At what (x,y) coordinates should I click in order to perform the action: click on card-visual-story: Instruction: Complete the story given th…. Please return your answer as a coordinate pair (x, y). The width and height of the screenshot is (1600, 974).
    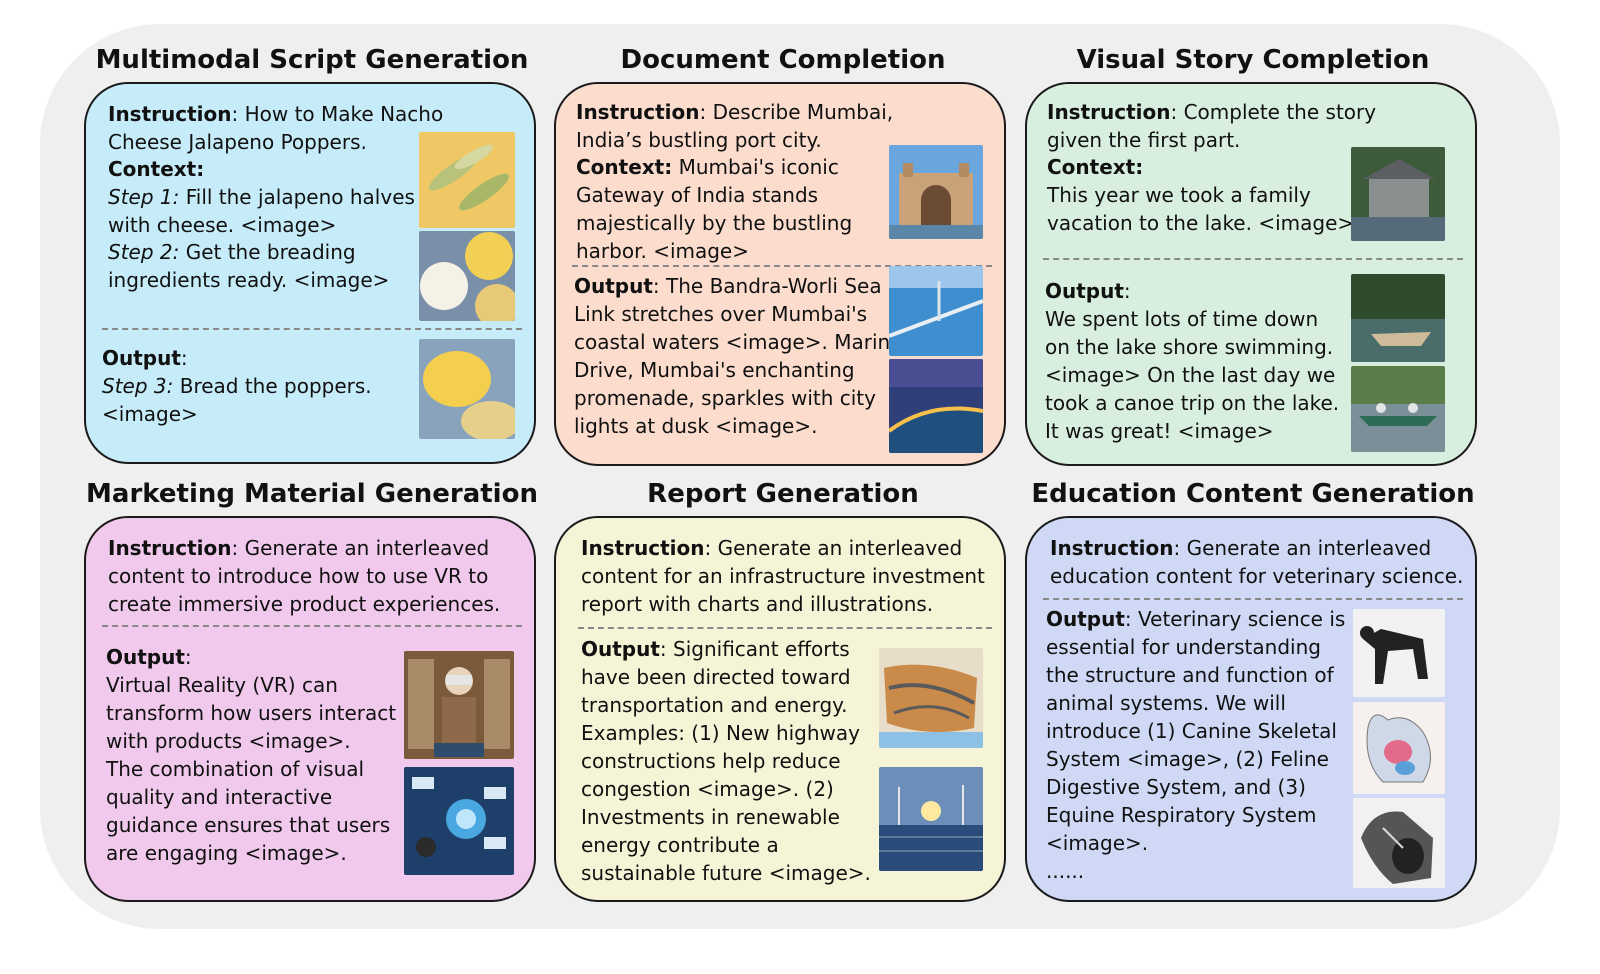
    Looking at the image, I should click on (1251, 274).